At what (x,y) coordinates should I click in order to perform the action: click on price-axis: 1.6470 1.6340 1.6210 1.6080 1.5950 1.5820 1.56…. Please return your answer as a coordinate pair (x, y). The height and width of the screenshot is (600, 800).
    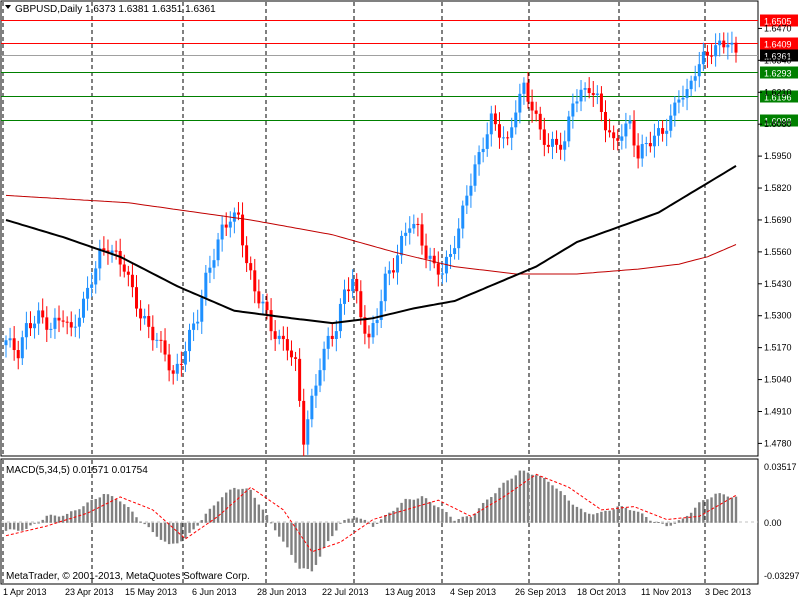
    Looking at the image, I should click on (779, 302).